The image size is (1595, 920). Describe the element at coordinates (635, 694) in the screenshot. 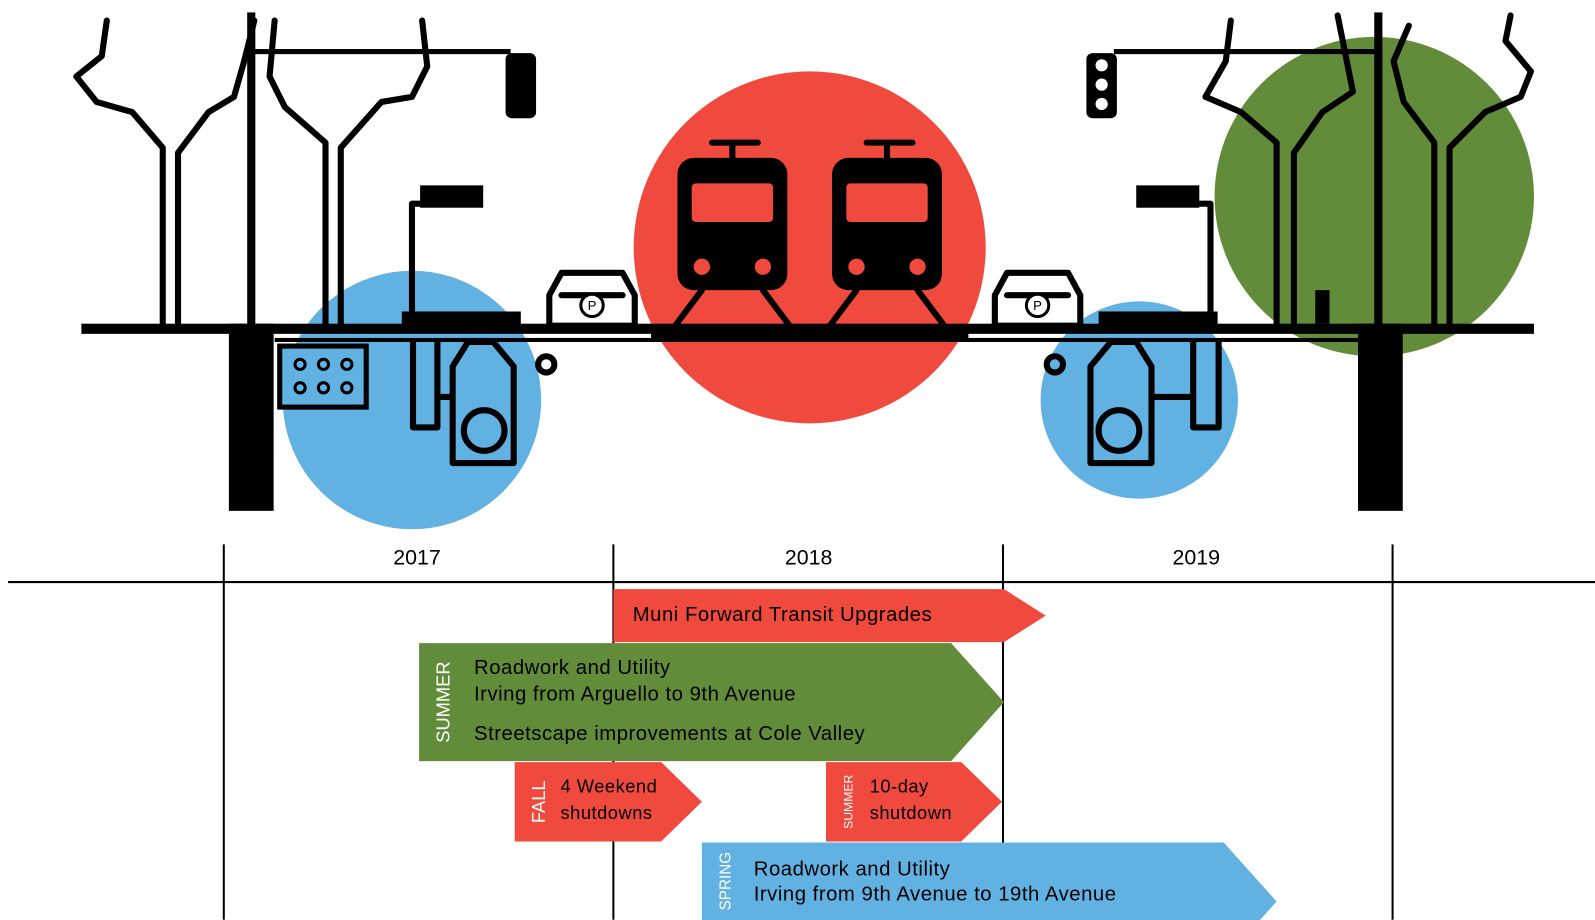

I see `phase-text: Irving from Arguello to 9th Avenue` at that location.